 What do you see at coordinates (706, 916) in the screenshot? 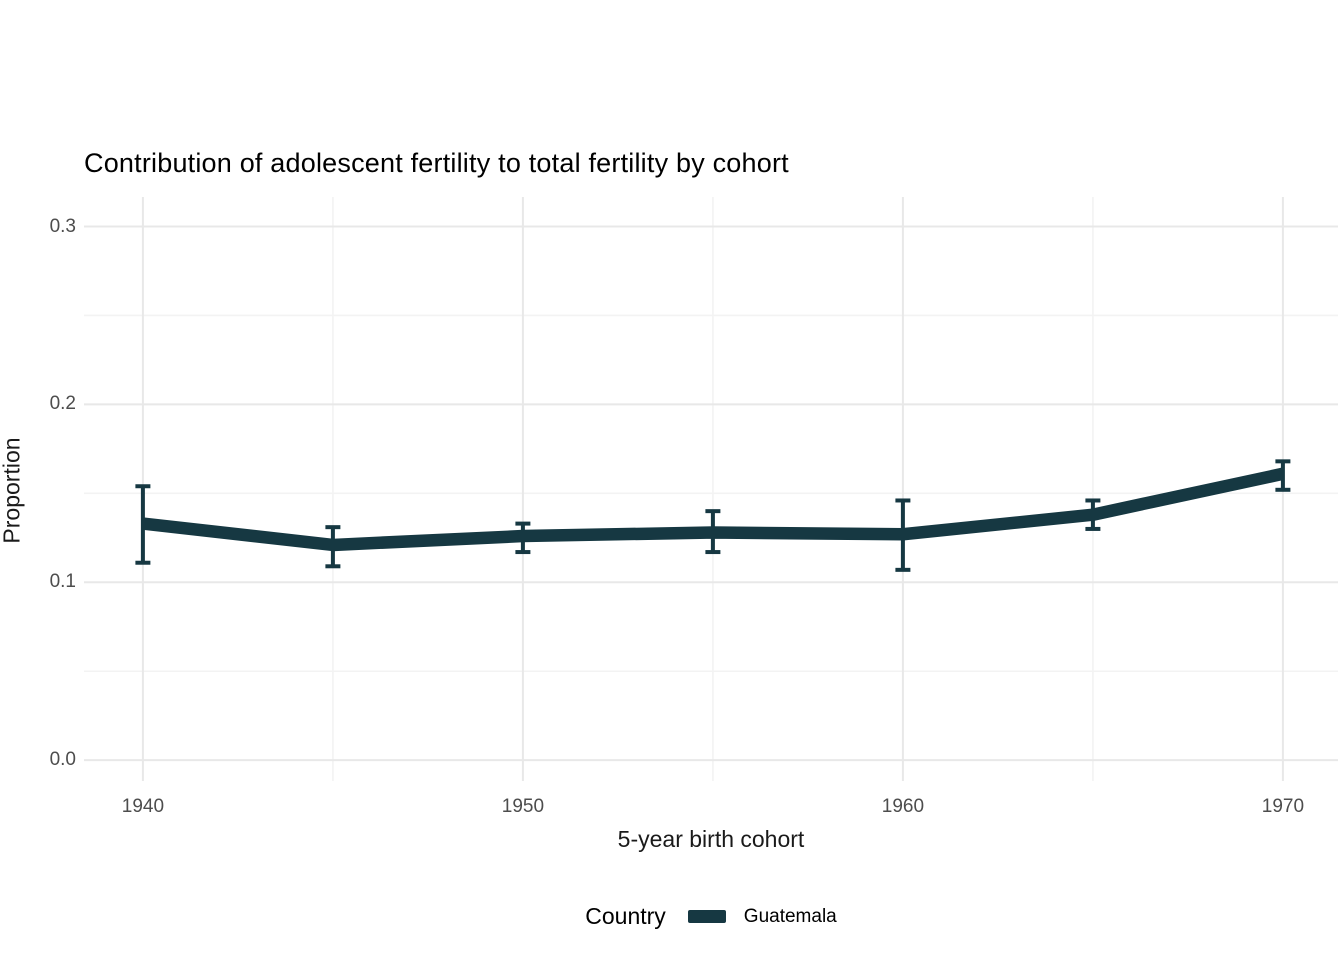
I see `legend-key-line-swatch` at bounding box center [706, 916].